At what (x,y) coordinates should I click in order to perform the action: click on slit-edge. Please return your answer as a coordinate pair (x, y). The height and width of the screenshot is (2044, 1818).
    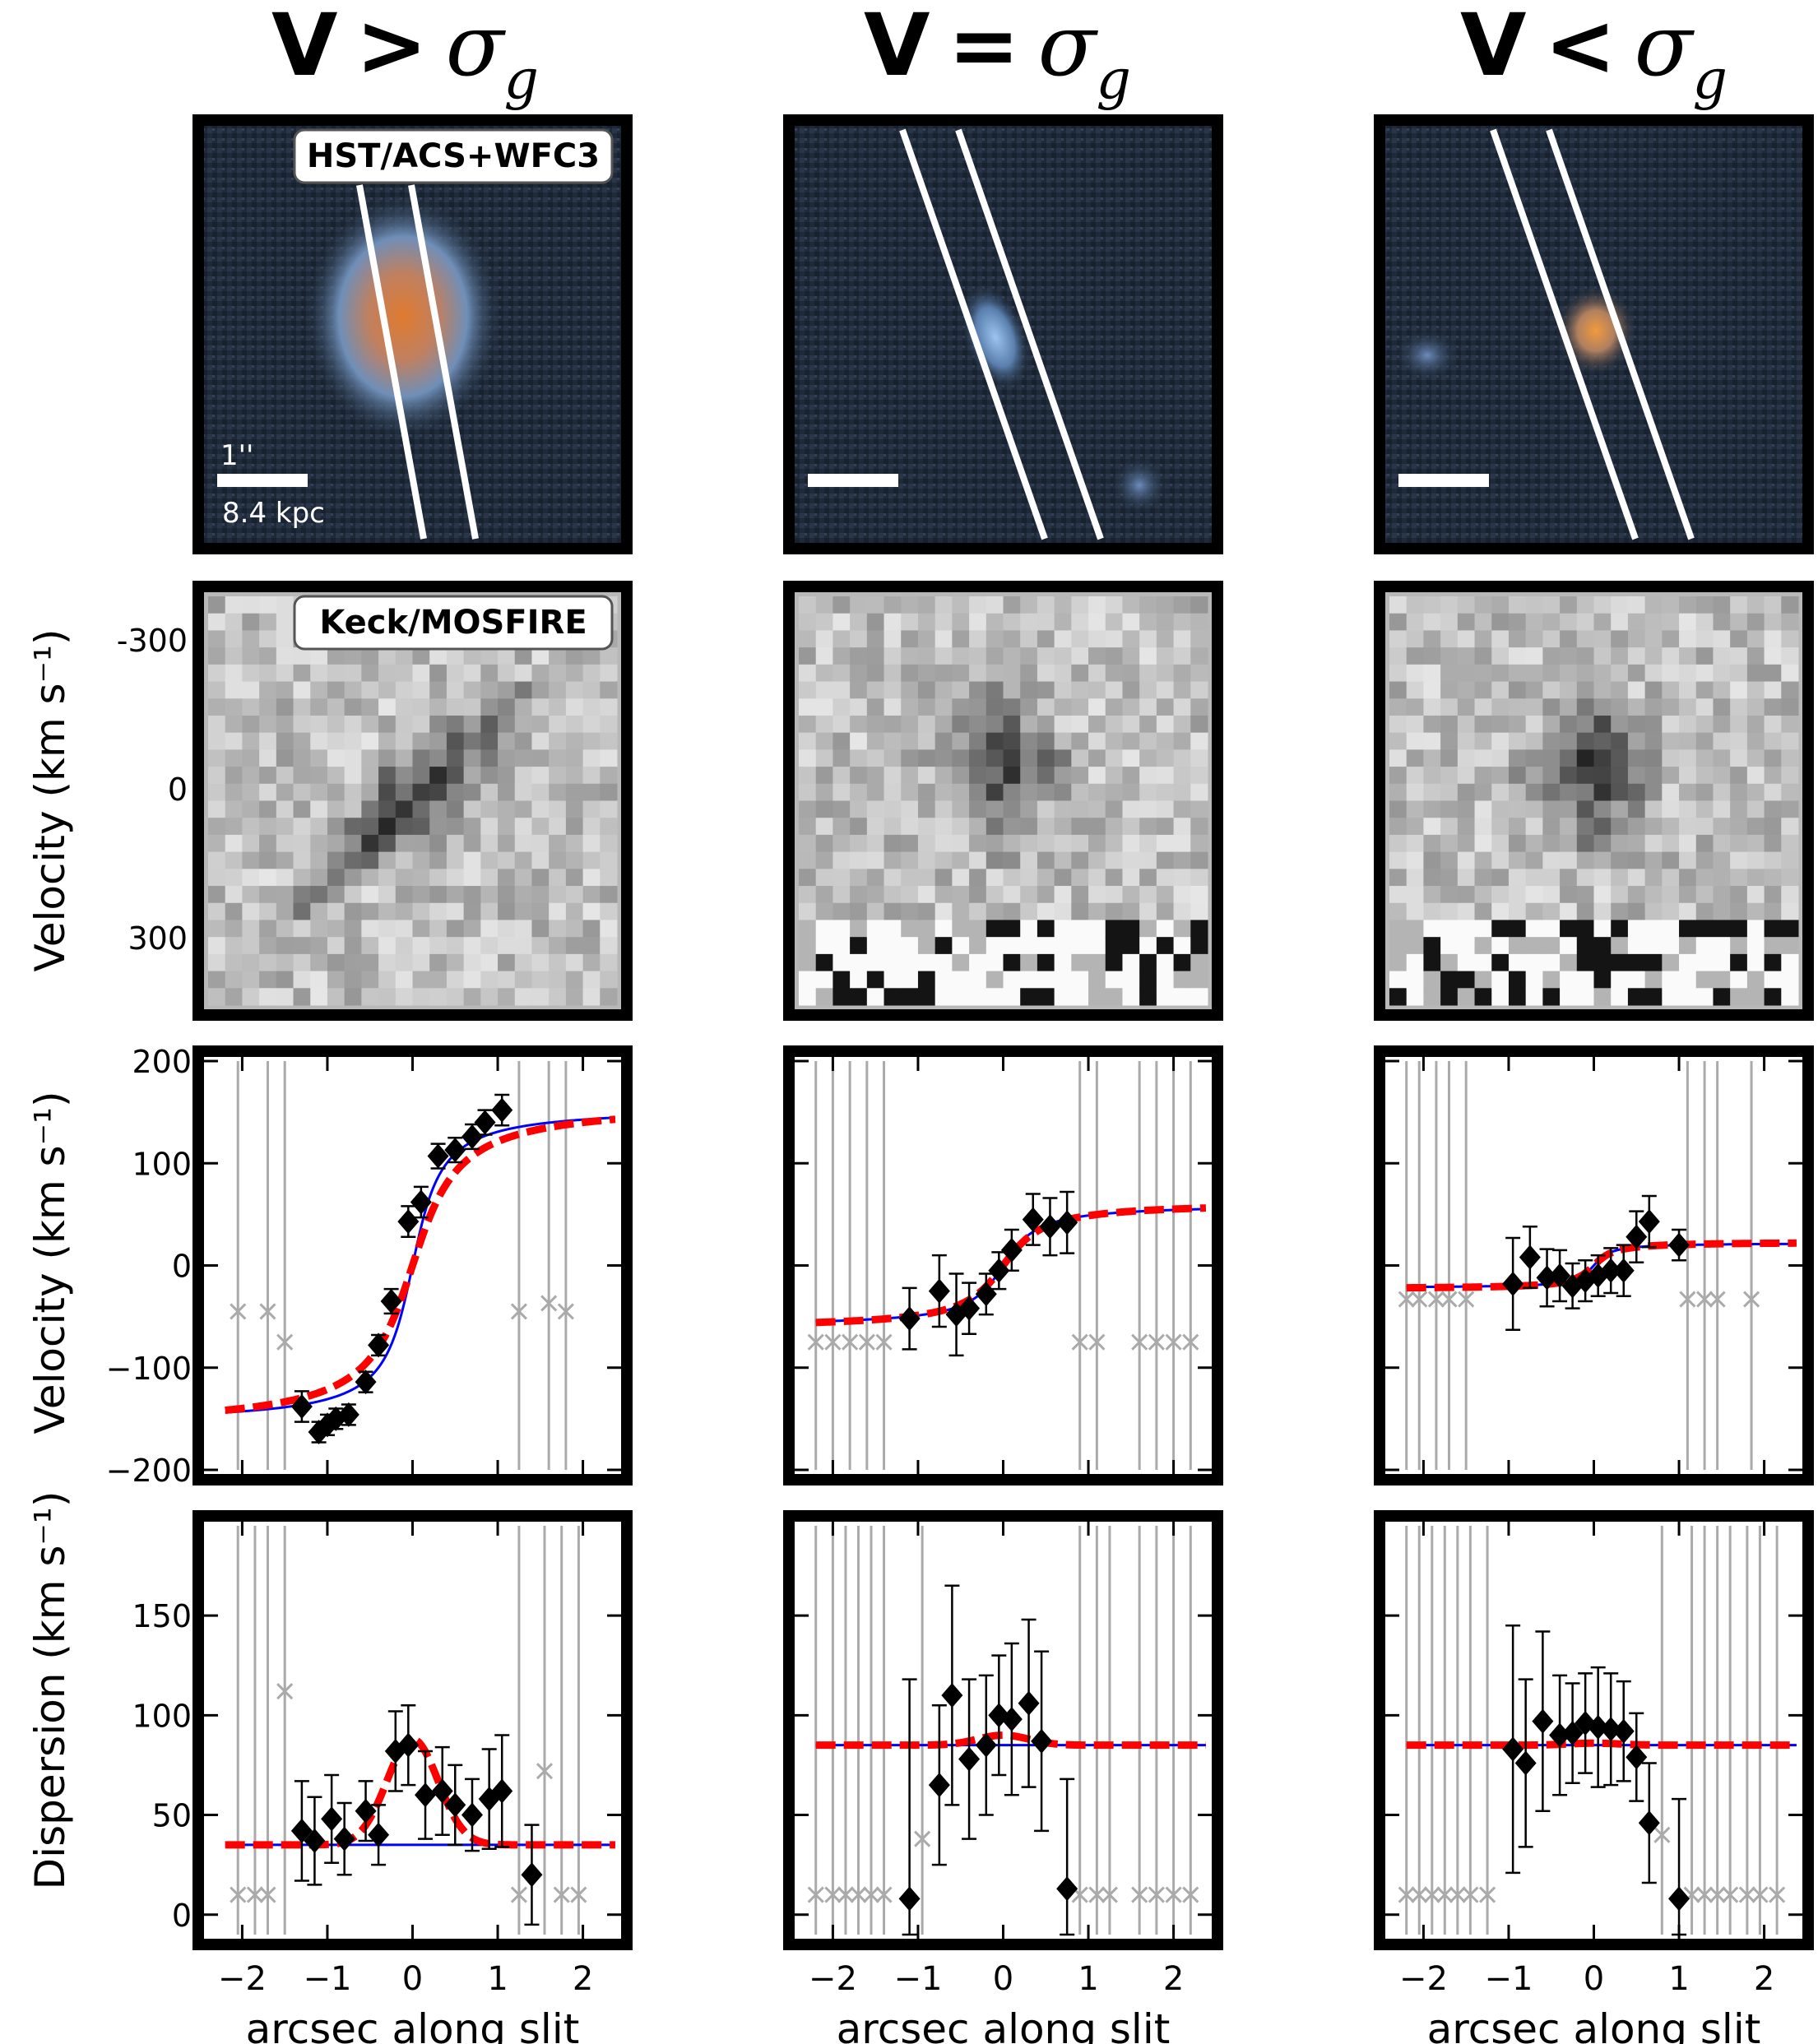
    Looking at the image, I should click on (1620, 334).